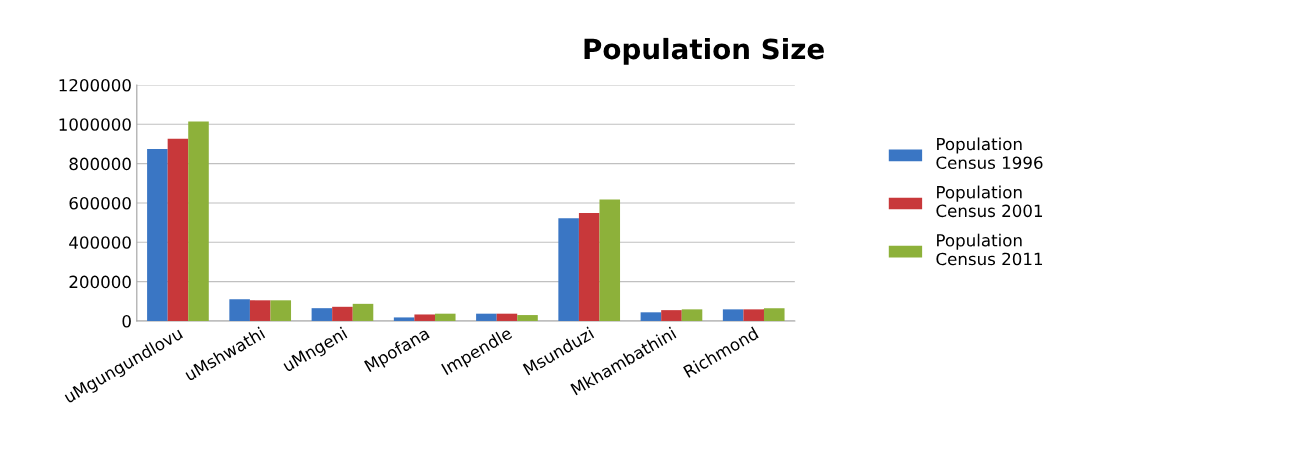  Describe the element at coordinates (100, 203) in the screenshot. I see `y-tick-label: 600000` at that location.